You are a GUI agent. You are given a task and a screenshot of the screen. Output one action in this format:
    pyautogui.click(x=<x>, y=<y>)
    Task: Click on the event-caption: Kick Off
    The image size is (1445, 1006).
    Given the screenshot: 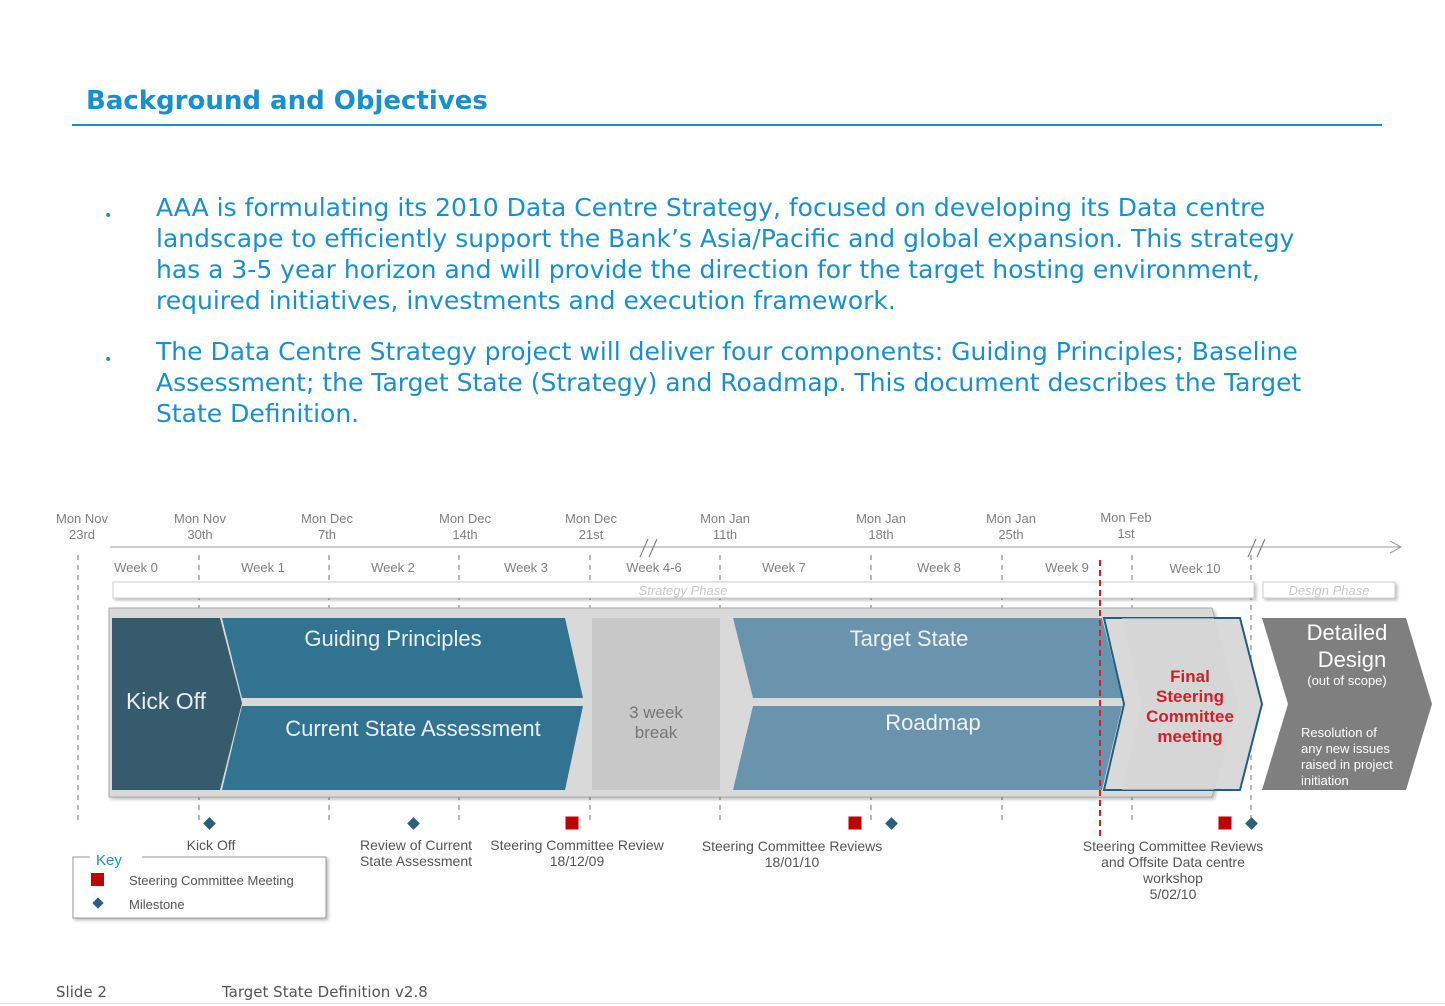 What is the action you would take?
    pyautogui.click(x=211, y=845)
    